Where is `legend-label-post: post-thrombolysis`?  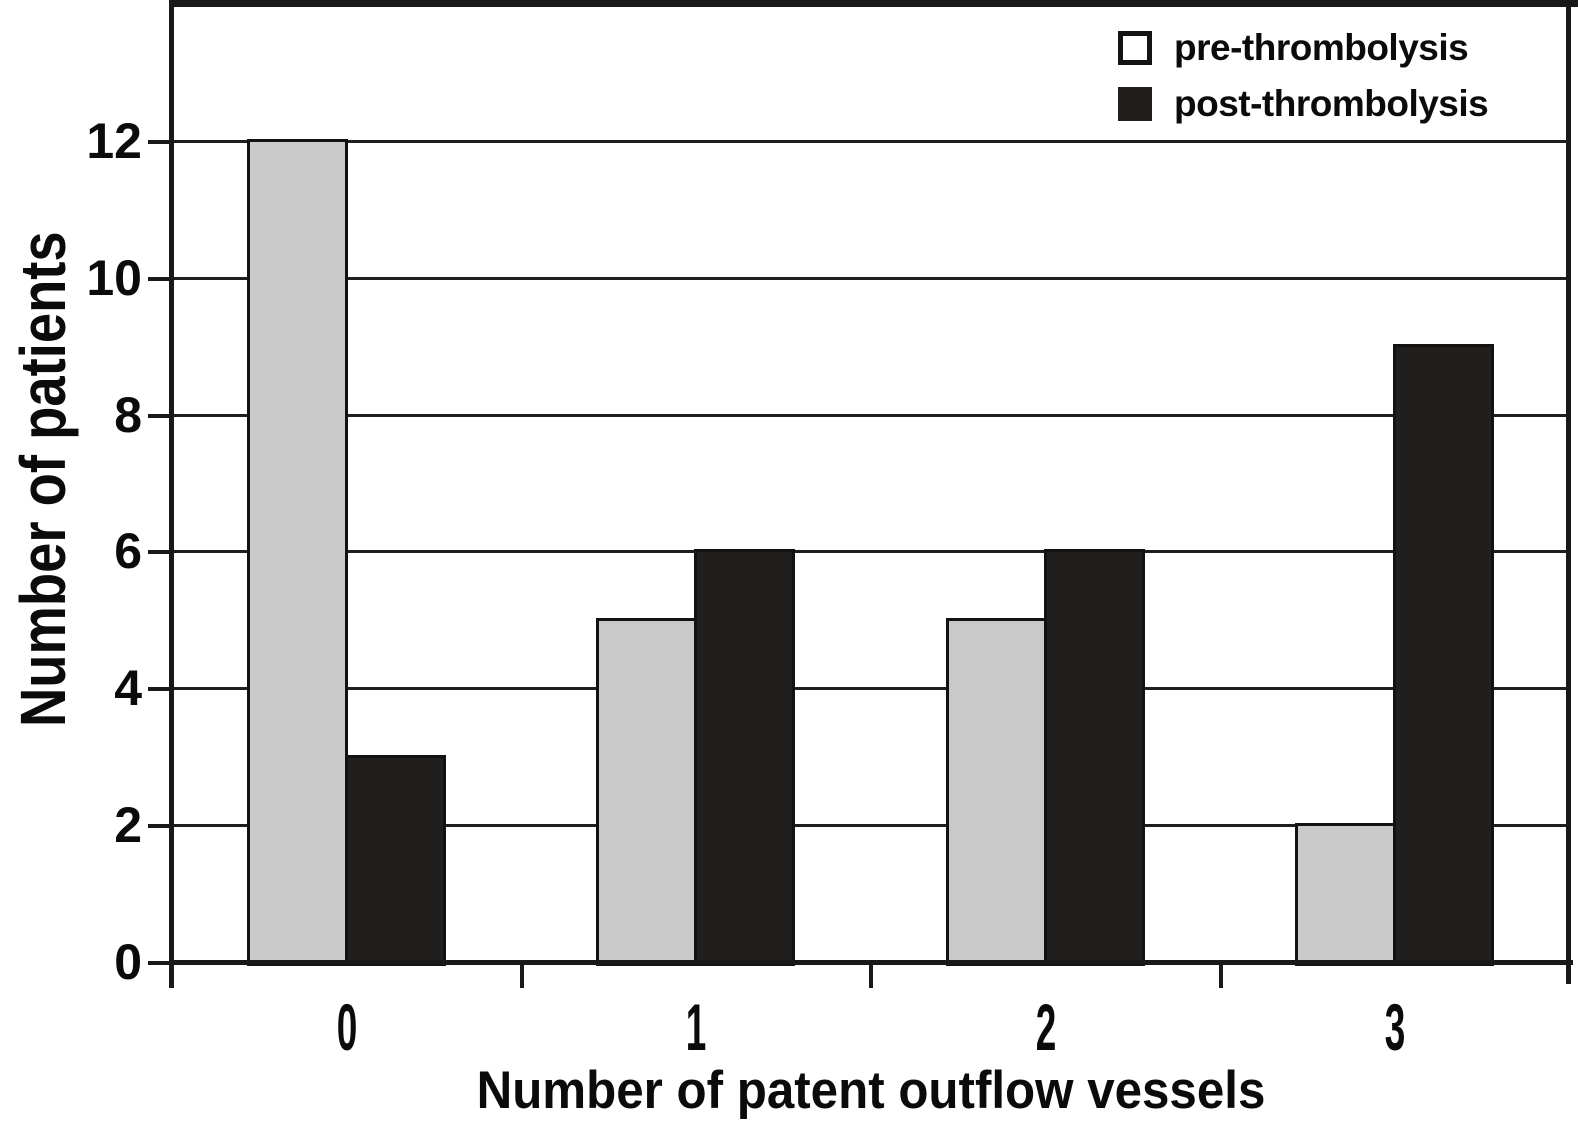 legend-label-post: post-thrombolysis is located at coordinates (1331, 103).